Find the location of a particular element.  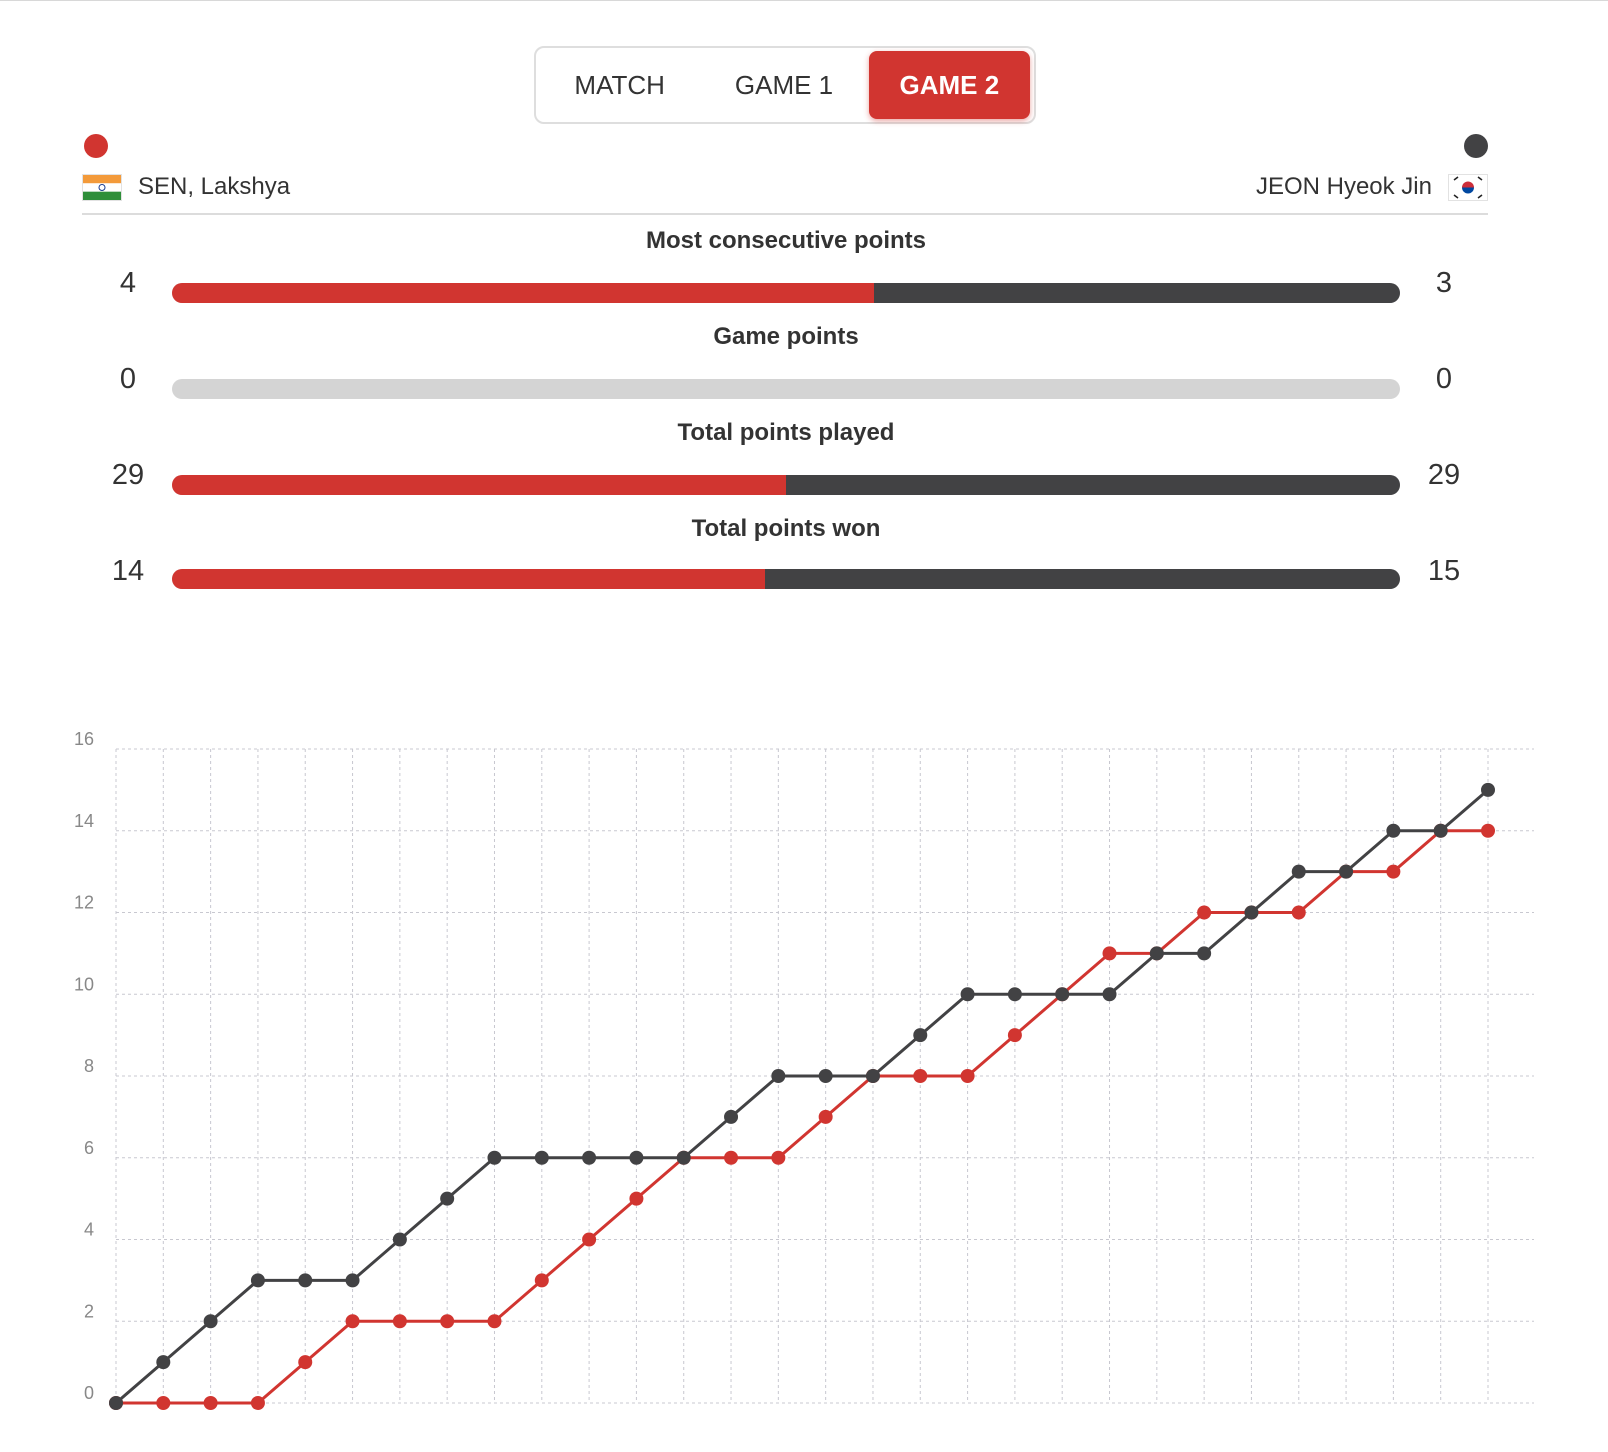

stat-title: Total points played is located at coordinates (786, 432).